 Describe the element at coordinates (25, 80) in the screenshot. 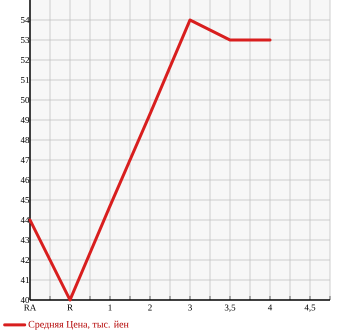

I see `y-tick-label: 51` at that location.